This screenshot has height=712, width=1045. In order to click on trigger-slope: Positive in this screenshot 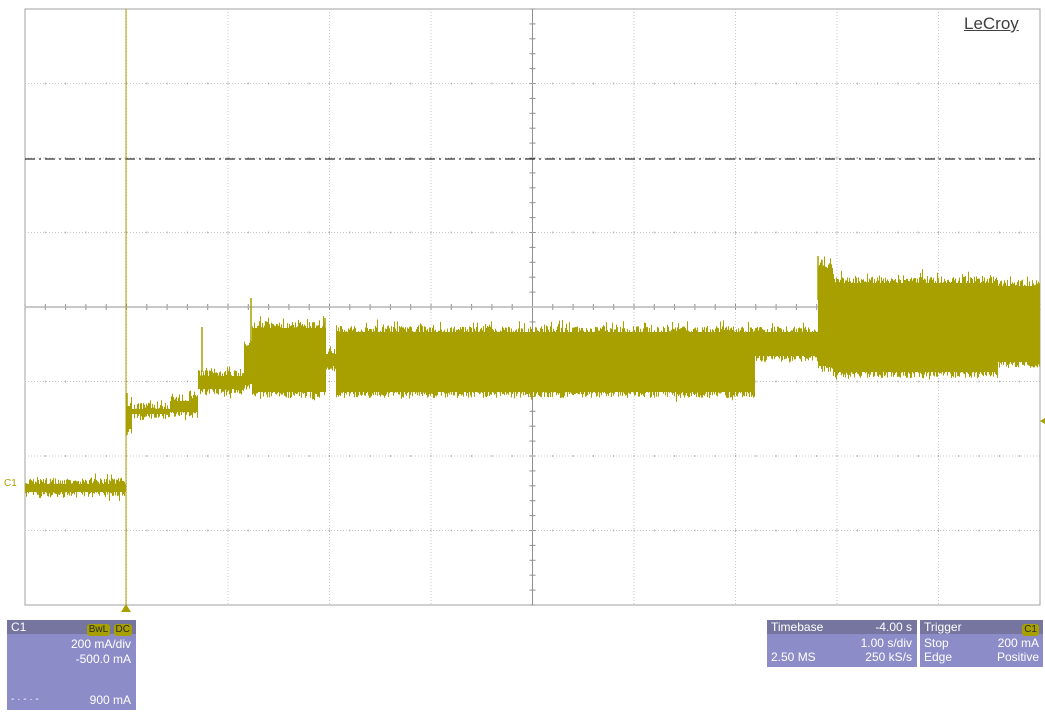, I will do `click(1017, 657)`.